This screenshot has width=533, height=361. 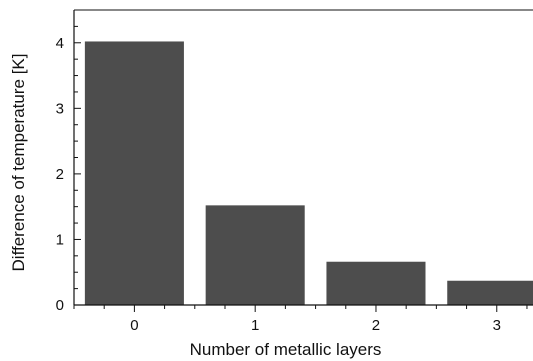 I want to click on x-tick-label: 2, so click(x=376, y=325).